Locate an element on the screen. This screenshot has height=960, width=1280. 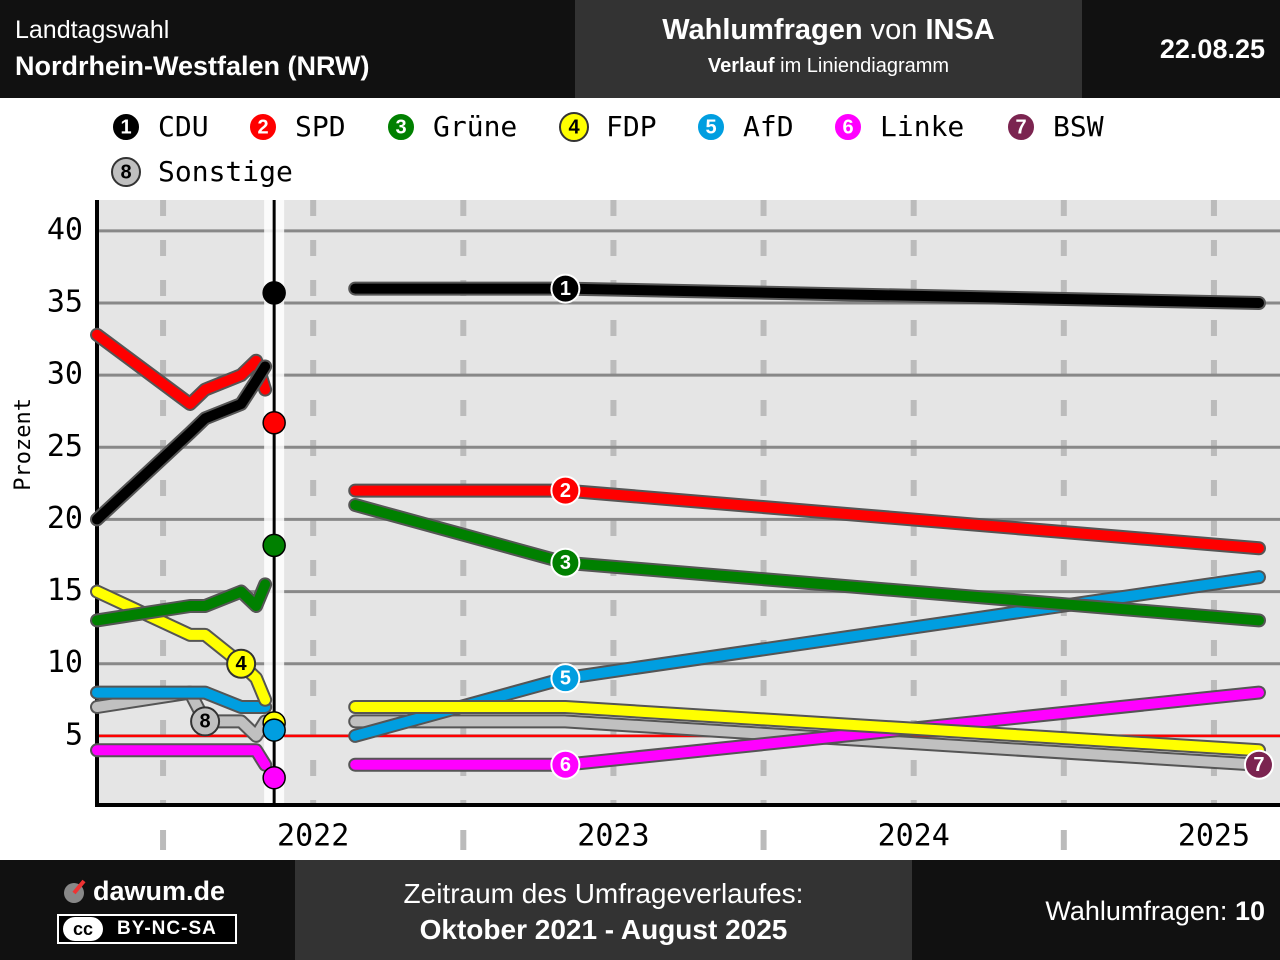
legend-label: FDP is located at coordinates (631, 126).